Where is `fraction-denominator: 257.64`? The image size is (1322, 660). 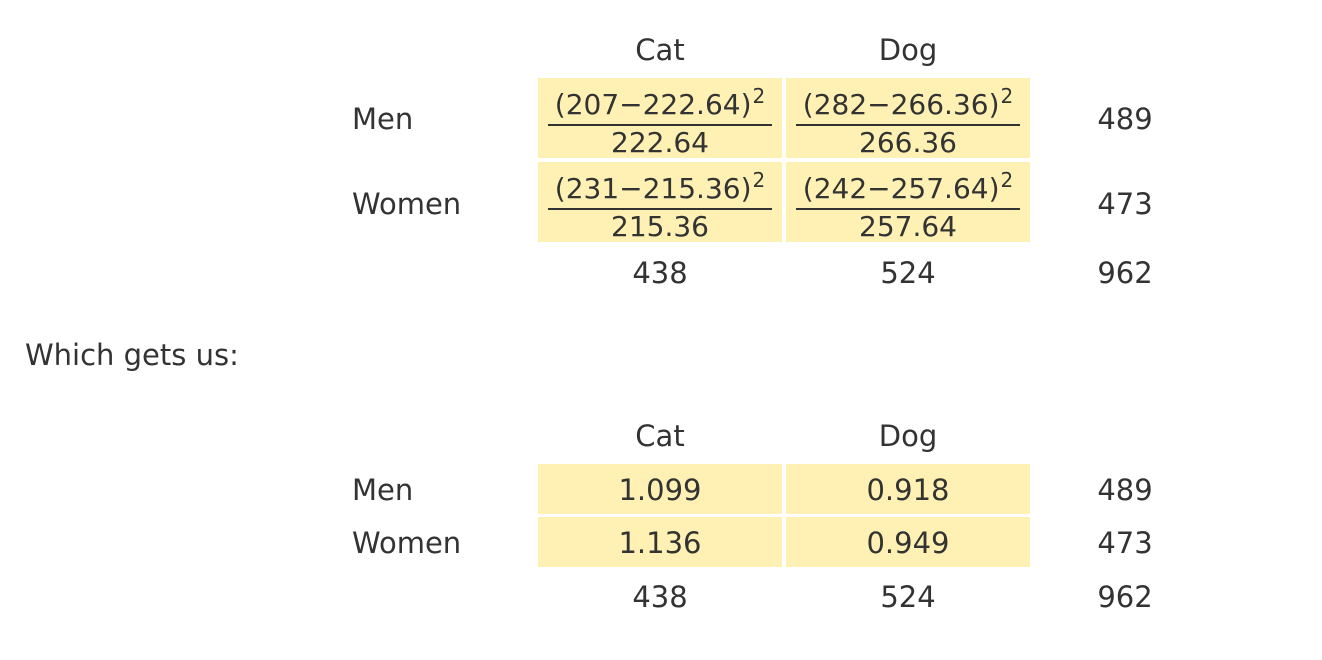 fraction-denominator: 257.64 is located at coordinates (908, 226).